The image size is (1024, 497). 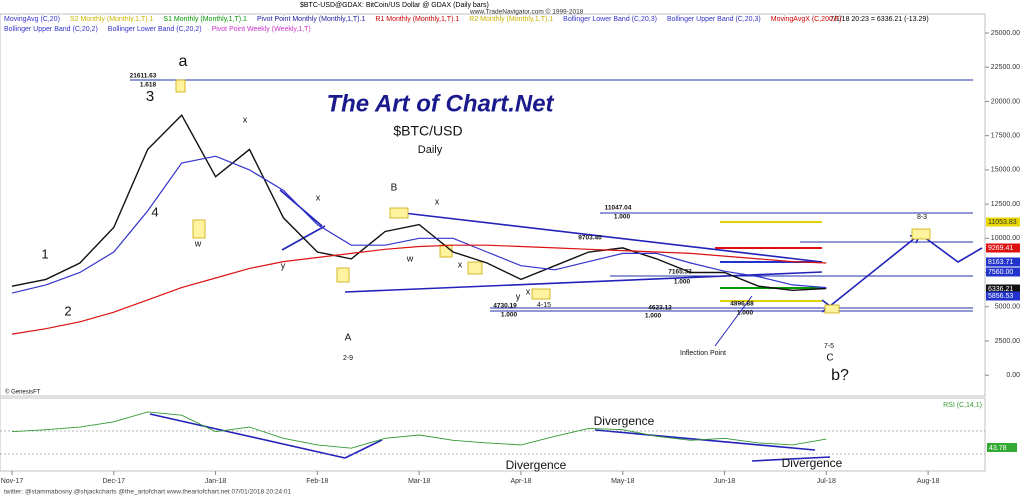 What do you see at coordinates (51, 29) in the screenshot?
I see `legend-entry: Bollinger Upper Band (C,20,2)` at bounding box center [51, 29].